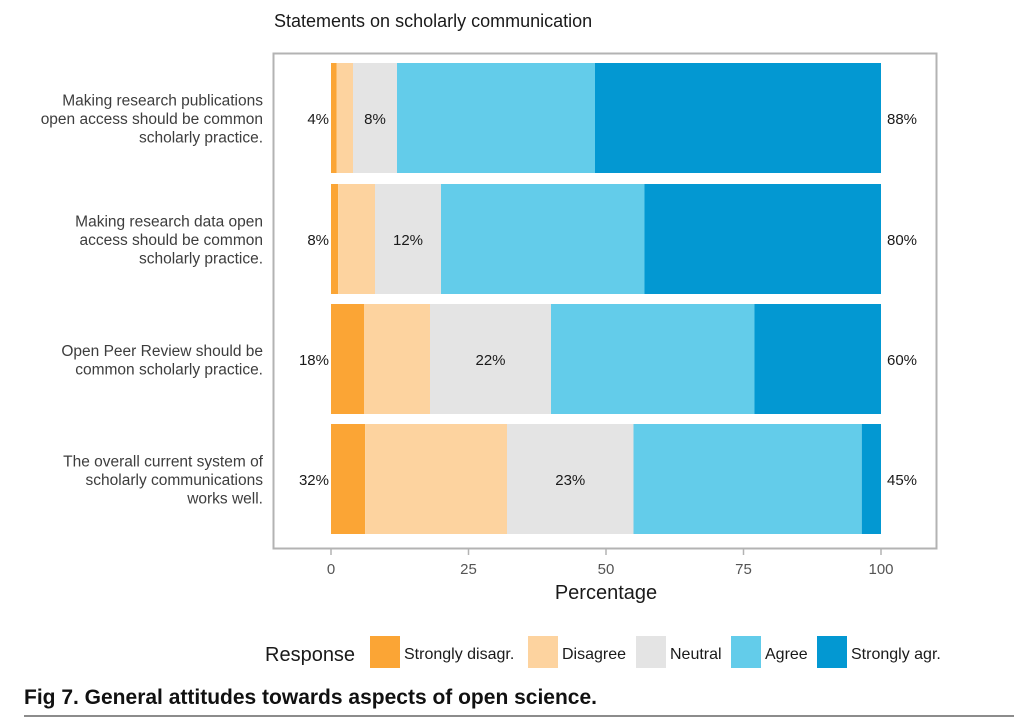 The image size is (1031, 721). What do you see at coordinates (468, 569) in the screenshot?
I see `x-tick-label: 25` at bounding box center [468, 569].